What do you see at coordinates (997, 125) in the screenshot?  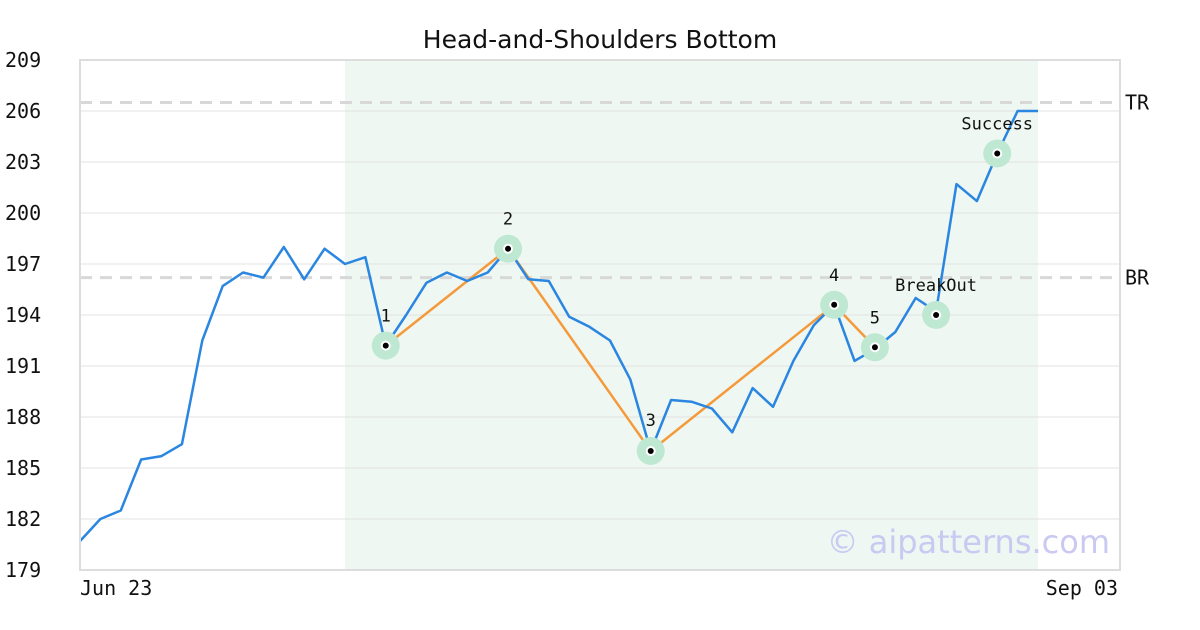 I see `event-label-success: Success` at bounding box center [997, 125].